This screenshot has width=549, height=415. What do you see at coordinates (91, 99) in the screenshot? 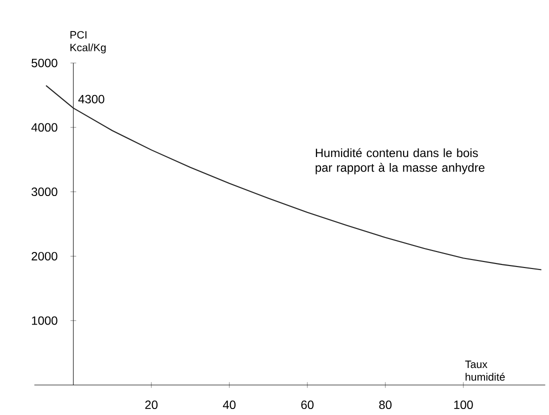
I see `annotation: 4300` at bounding box center [91, 99].